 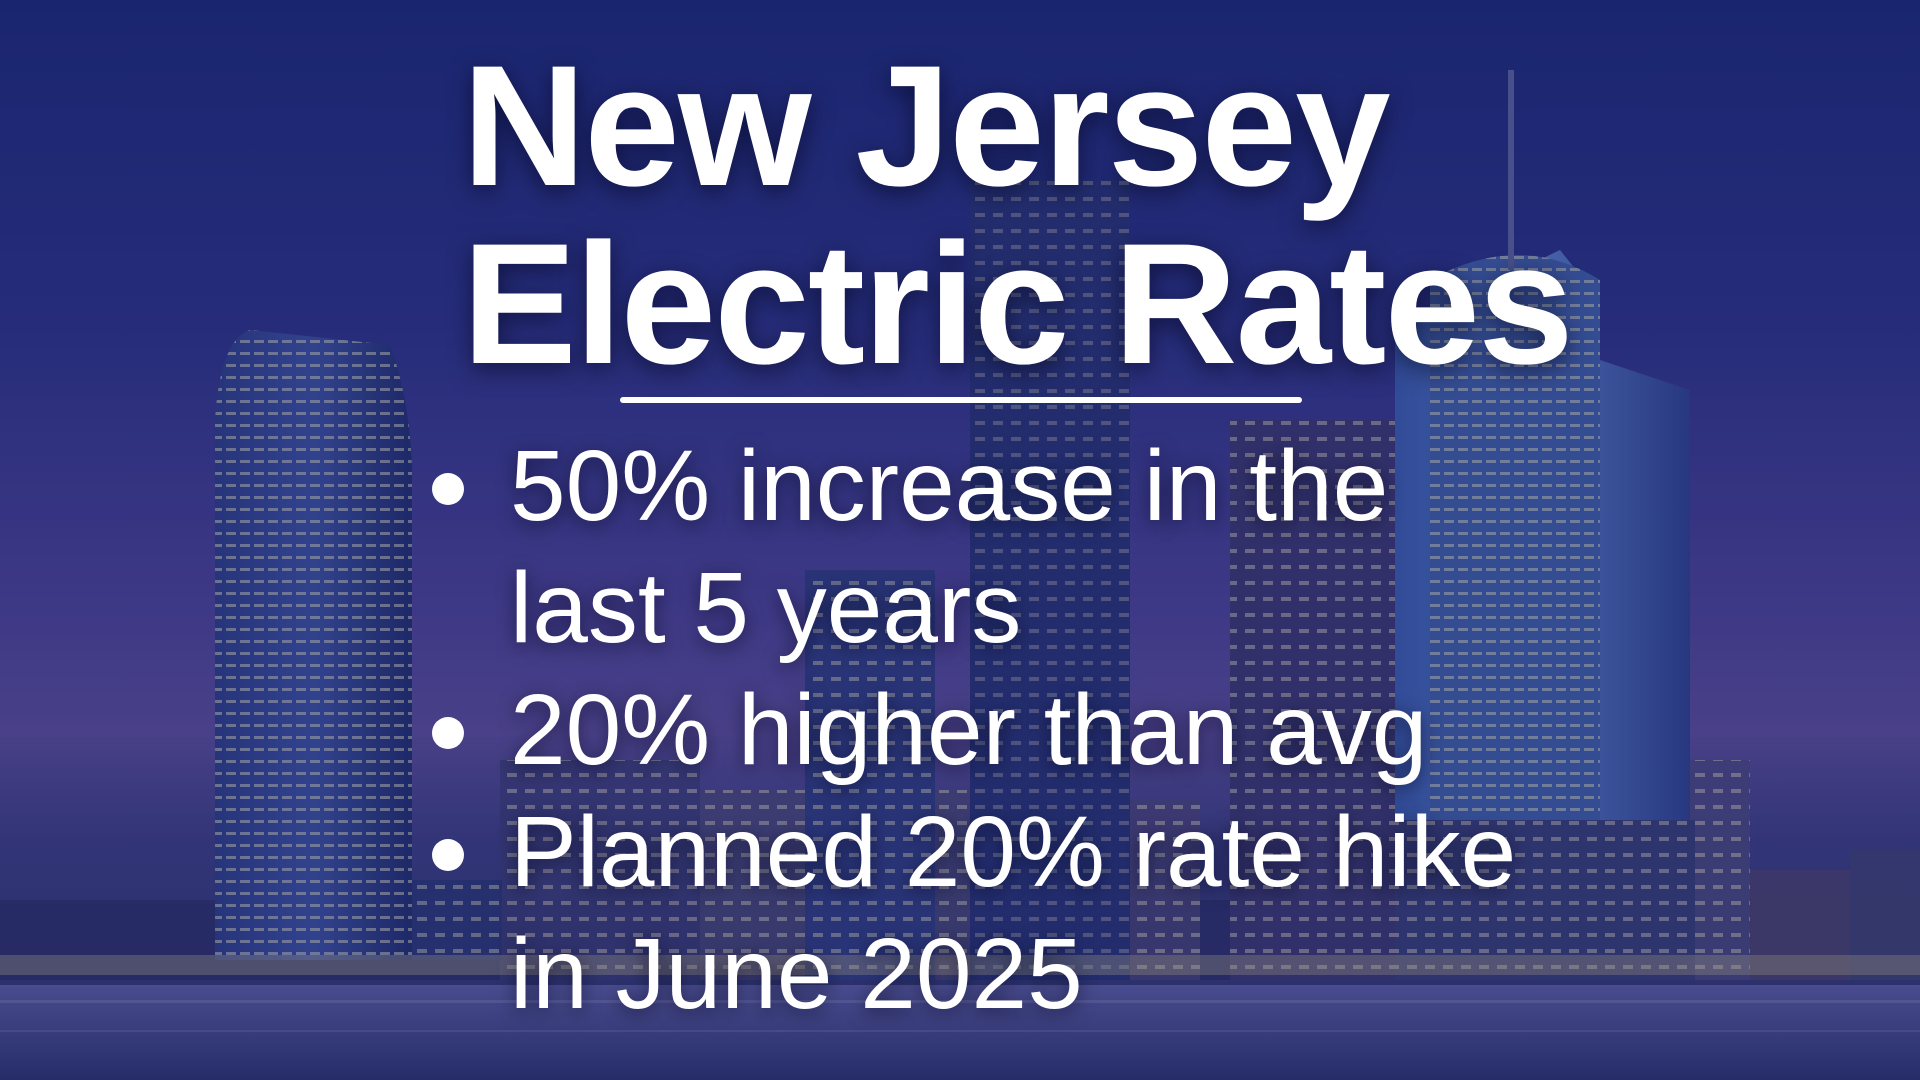 I want to click on title-line-2: Electric Rates, so click(x=1018, y=304).